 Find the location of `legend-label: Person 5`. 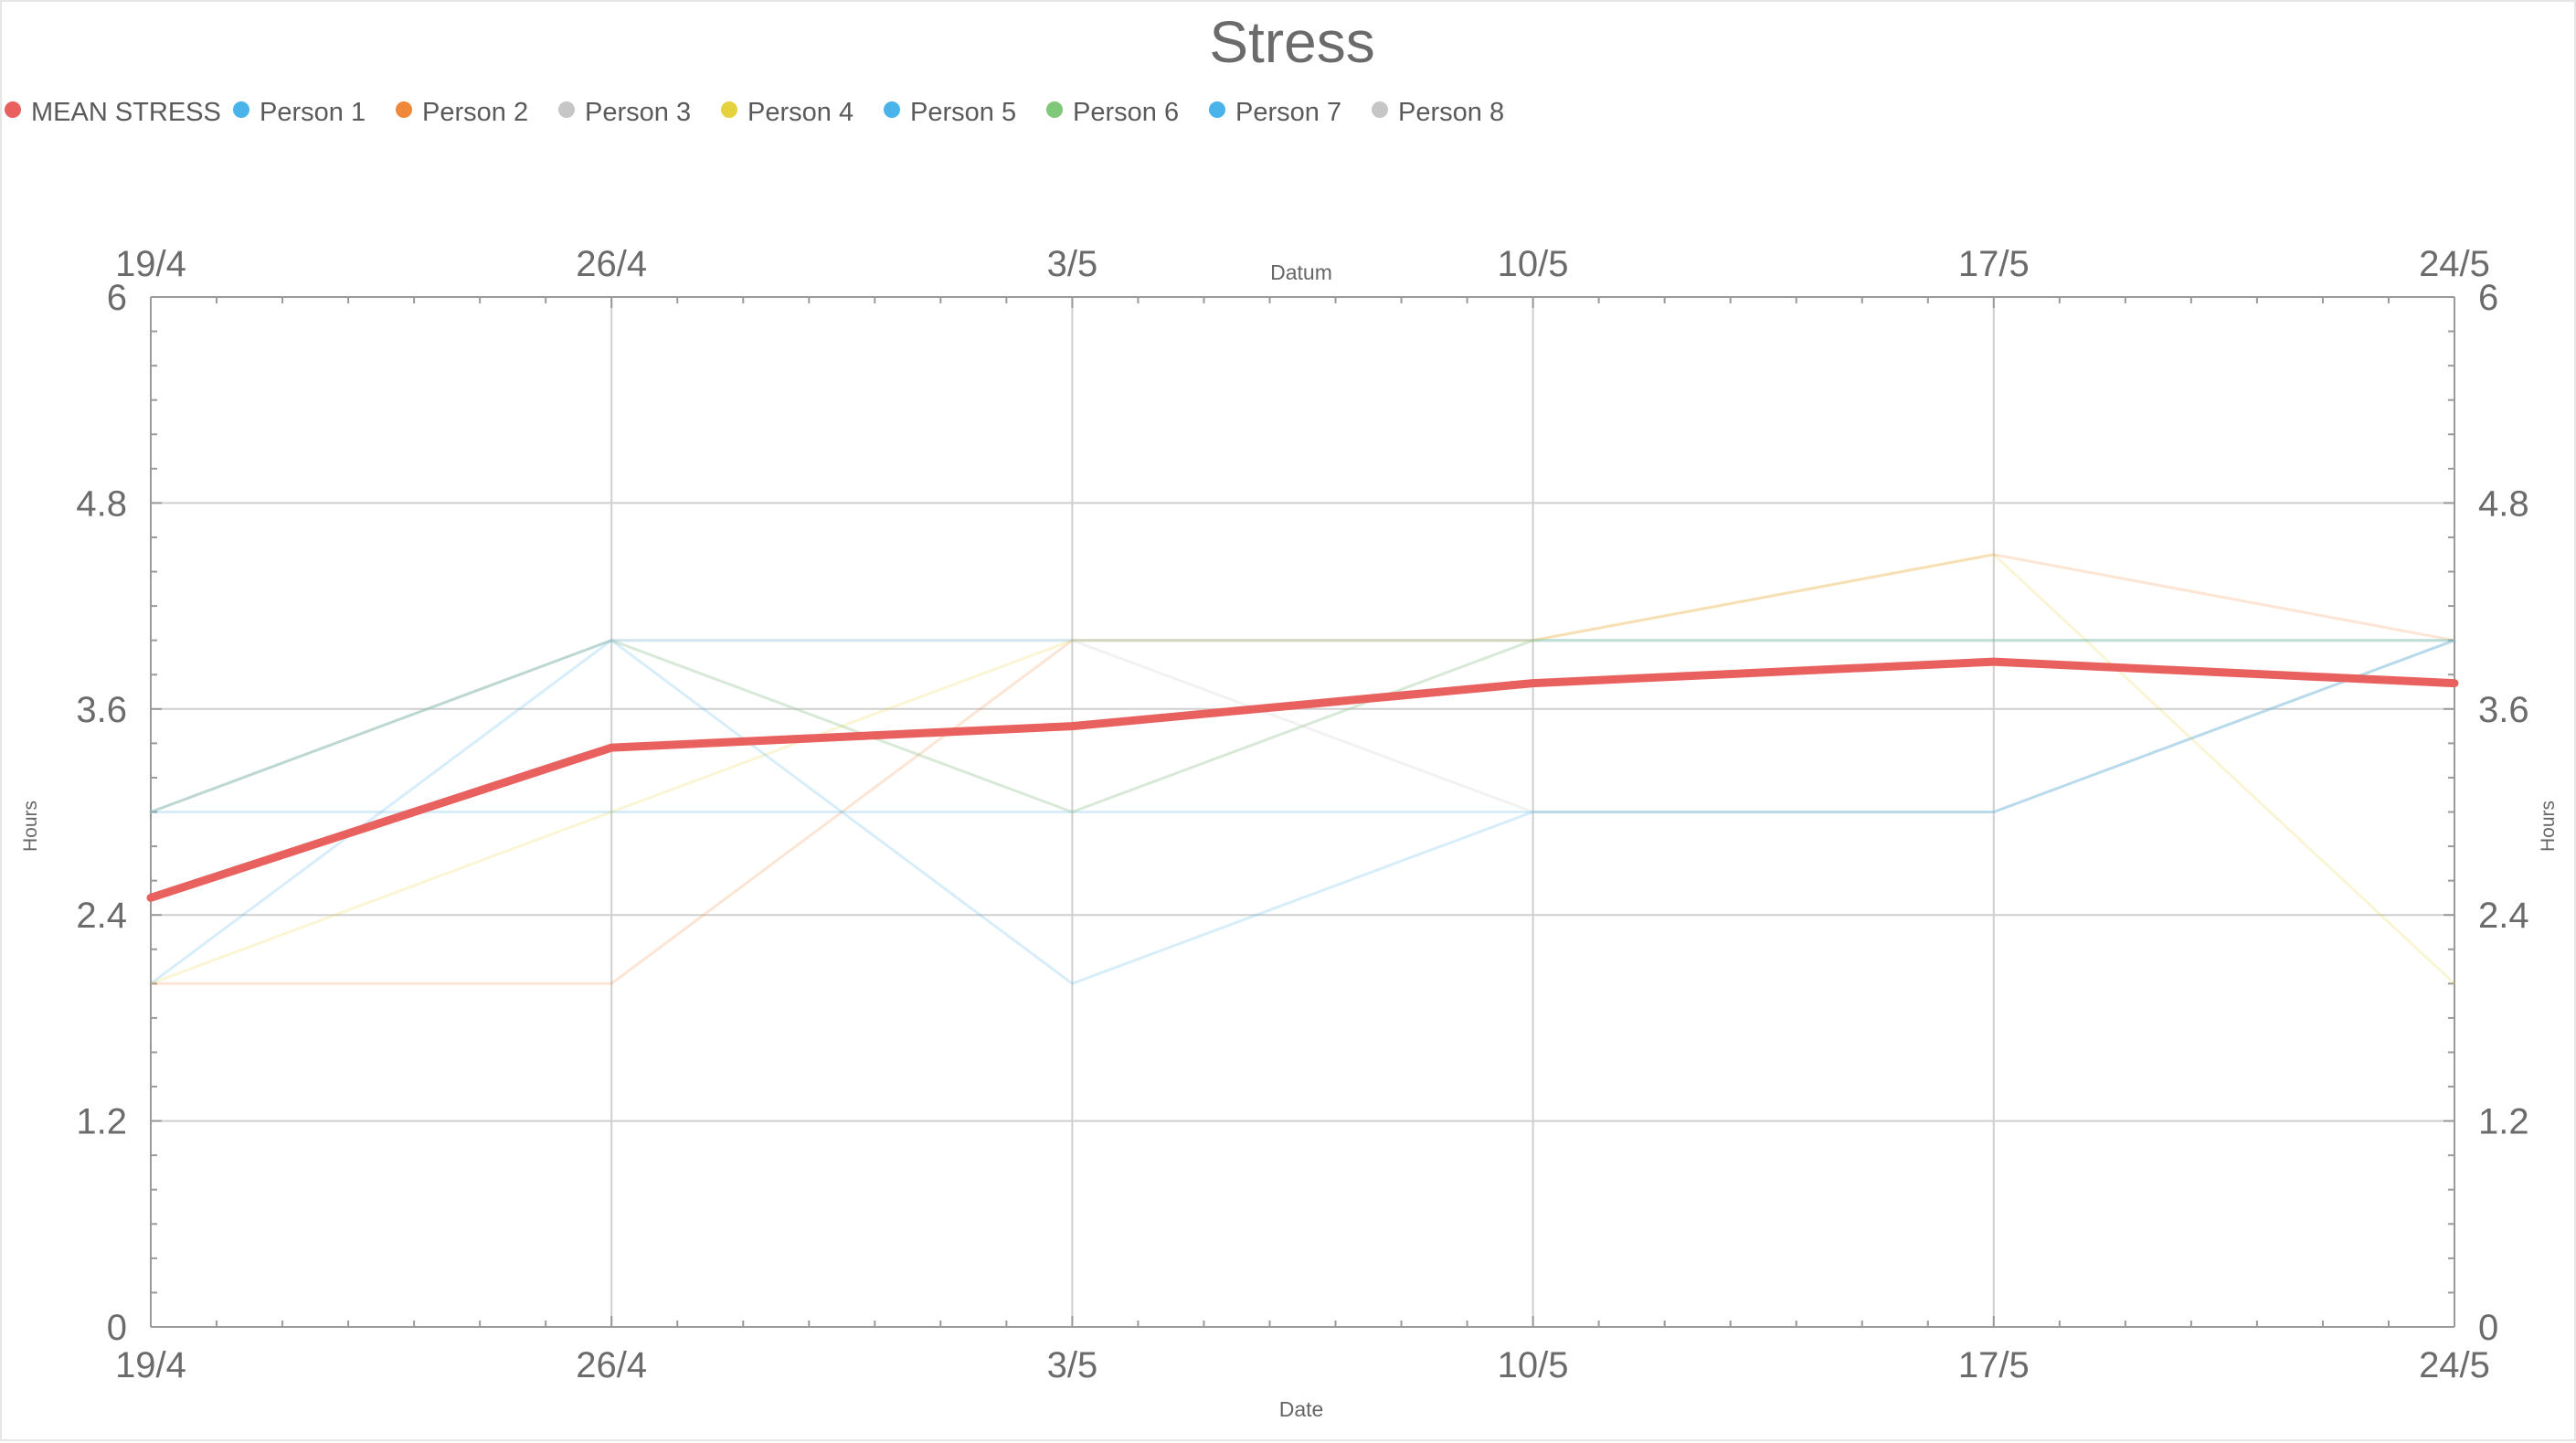

legend-label: Person 5 is located at coordinates (963, 112).